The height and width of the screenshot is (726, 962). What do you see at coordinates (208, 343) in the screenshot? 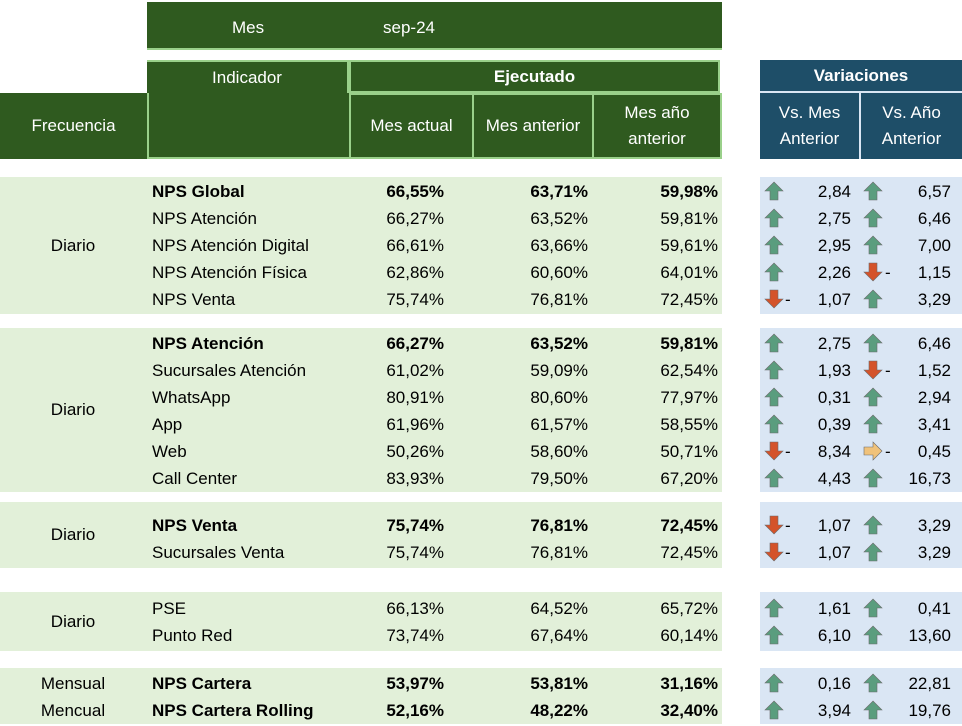
I see `indicator-name: NPS Atención` at bounding box center [208, 343].